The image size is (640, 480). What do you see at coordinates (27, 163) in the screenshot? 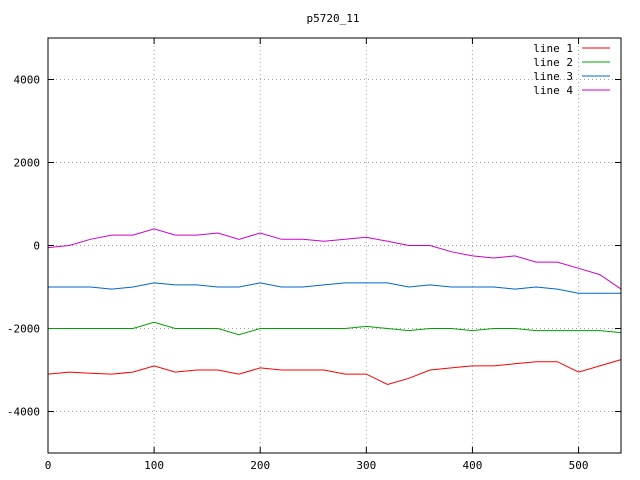
I see `y-tick-label: 2000` at bounding box center [27, 163].